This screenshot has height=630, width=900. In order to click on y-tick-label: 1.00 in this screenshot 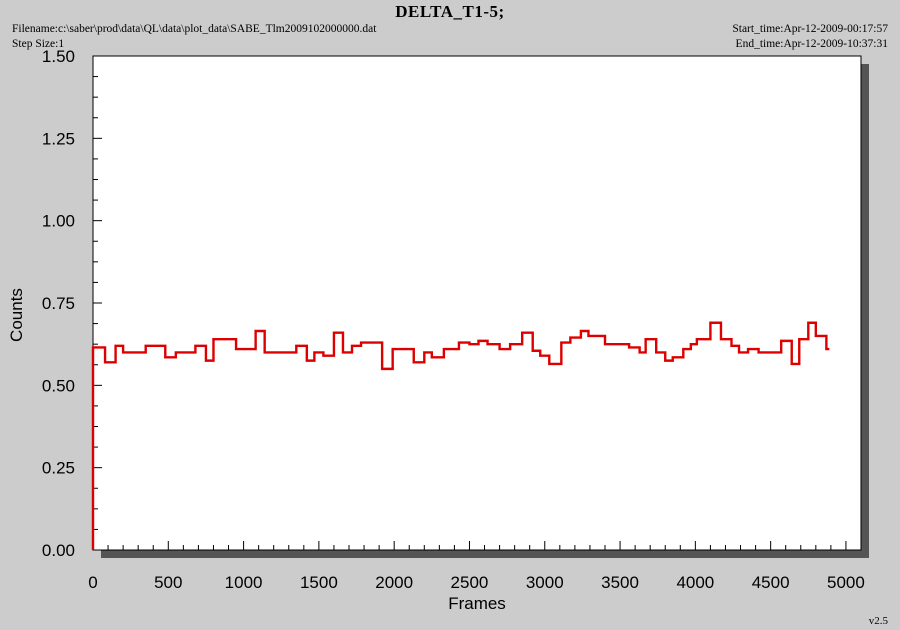, I will do `click(58, 221)`.